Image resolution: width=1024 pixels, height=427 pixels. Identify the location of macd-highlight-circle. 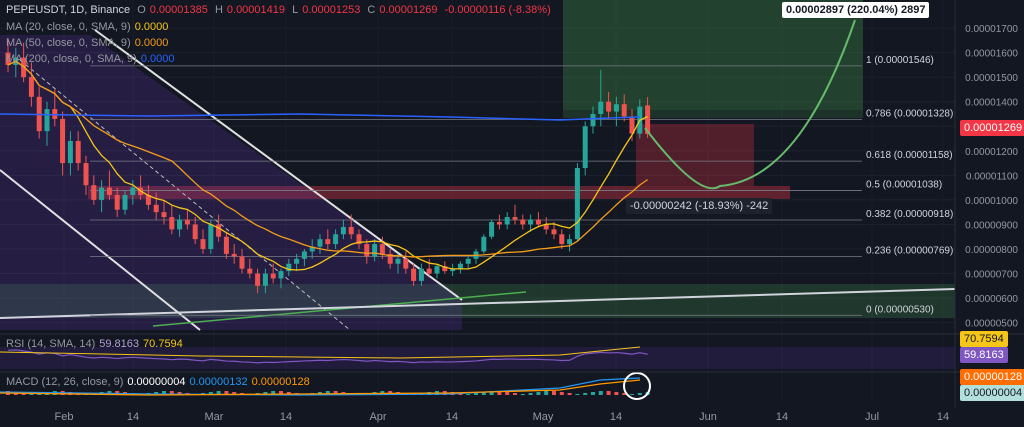
(637, 386).